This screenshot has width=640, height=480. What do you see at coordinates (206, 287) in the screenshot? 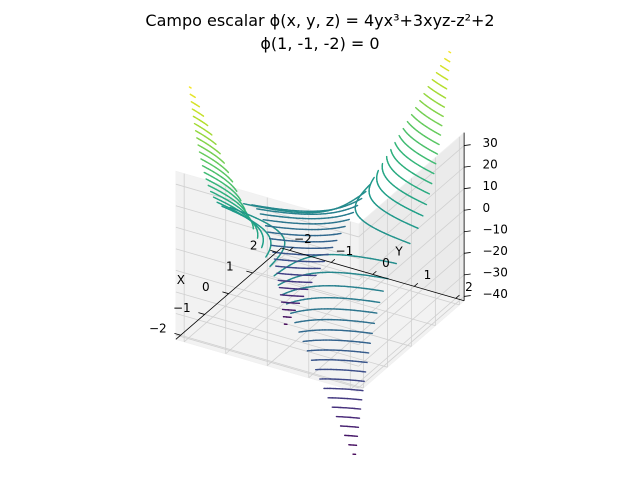
I see `x-tick-label: 0` at bounding box center [206, 287].